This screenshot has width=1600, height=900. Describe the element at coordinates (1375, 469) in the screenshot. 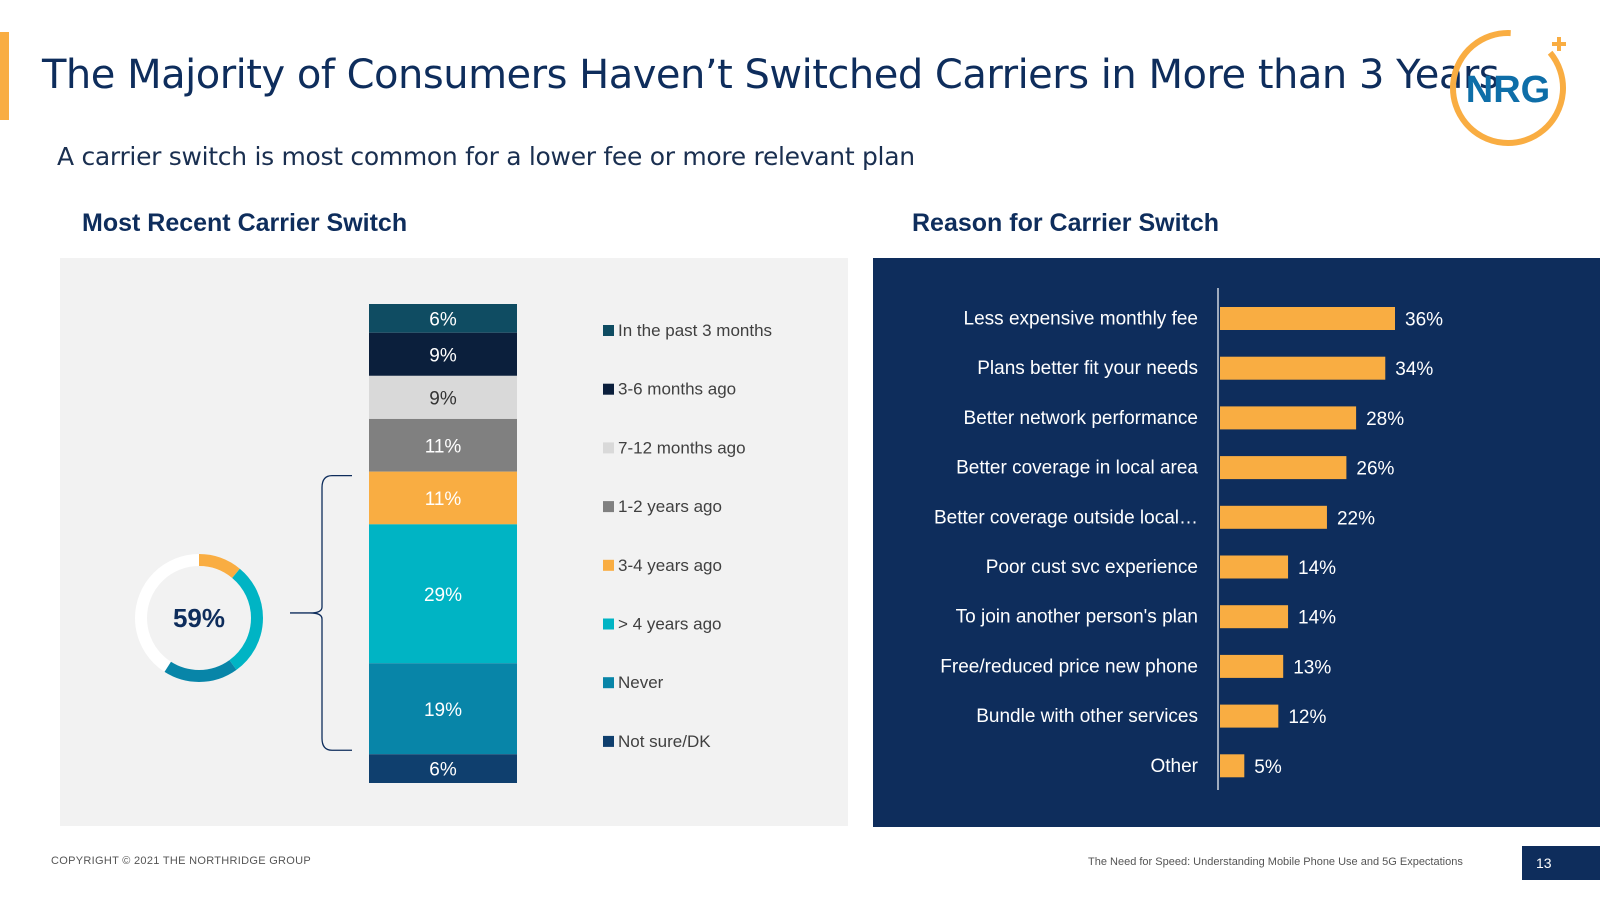

I see `bar-data-label: 26%` at that location.